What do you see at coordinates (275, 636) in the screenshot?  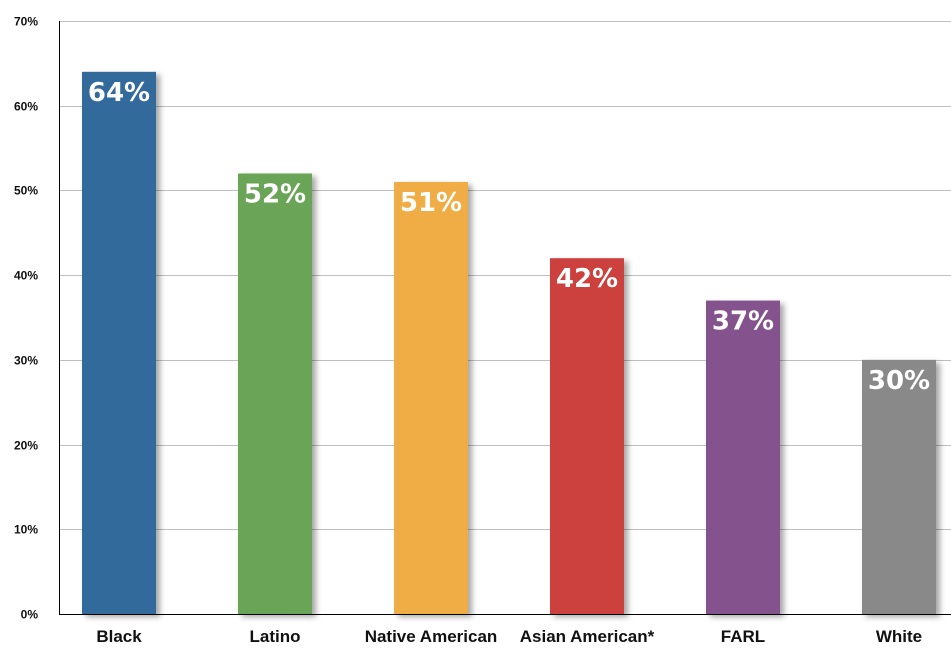 I see `x-category-label: Latino` at bounding box center [275, 636].